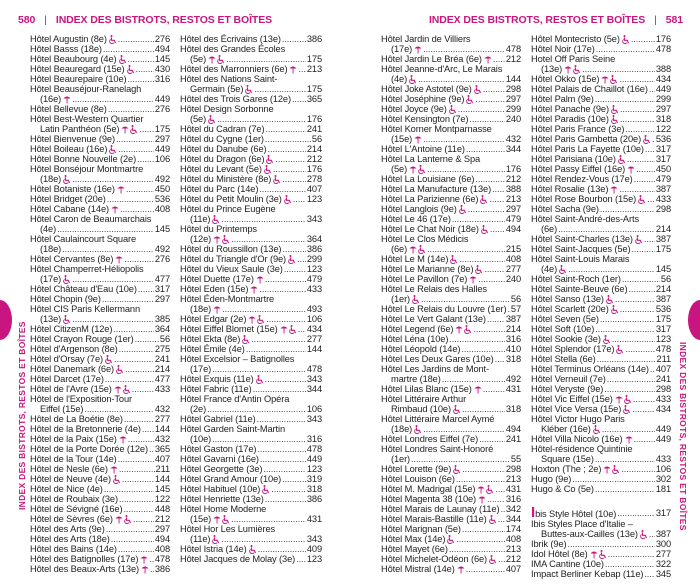 This screenshot has height=584, width=700. What do you see at coordinates (601, 129) in the screenshot?
I see `index-entry: Hôtel Paris France (3e) 122` at bounding box center [601, 129].